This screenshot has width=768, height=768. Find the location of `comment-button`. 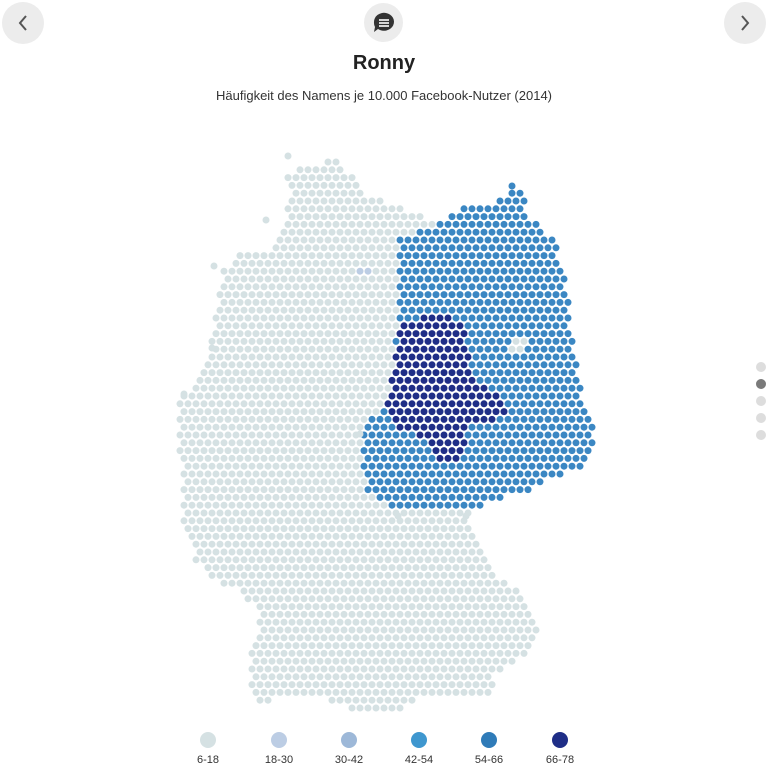

comment-button is located at coordinates (383, 22).